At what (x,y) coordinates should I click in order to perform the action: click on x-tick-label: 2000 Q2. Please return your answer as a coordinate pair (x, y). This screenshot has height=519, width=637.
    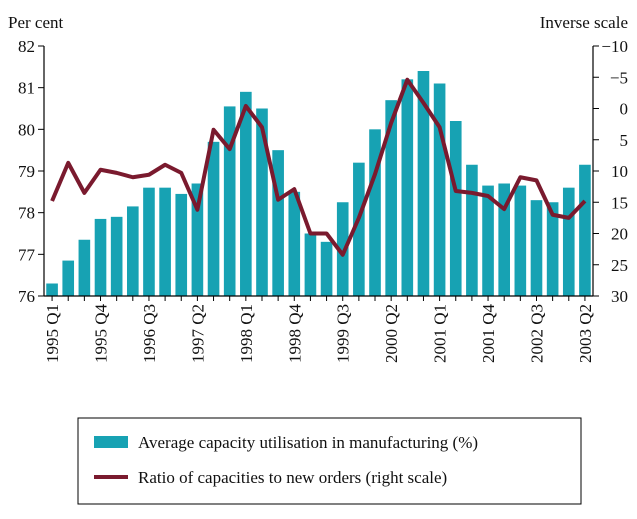
    Looking at the image, I should click on (391, 333).